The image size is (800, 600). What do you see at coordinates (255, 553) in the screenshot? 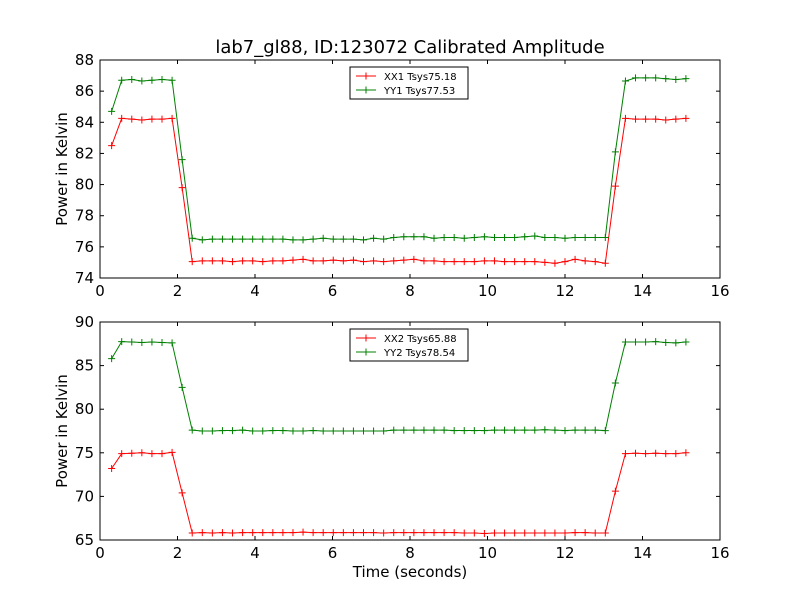
I see `x-tick-label: 4` at bounding box center [255, 553].